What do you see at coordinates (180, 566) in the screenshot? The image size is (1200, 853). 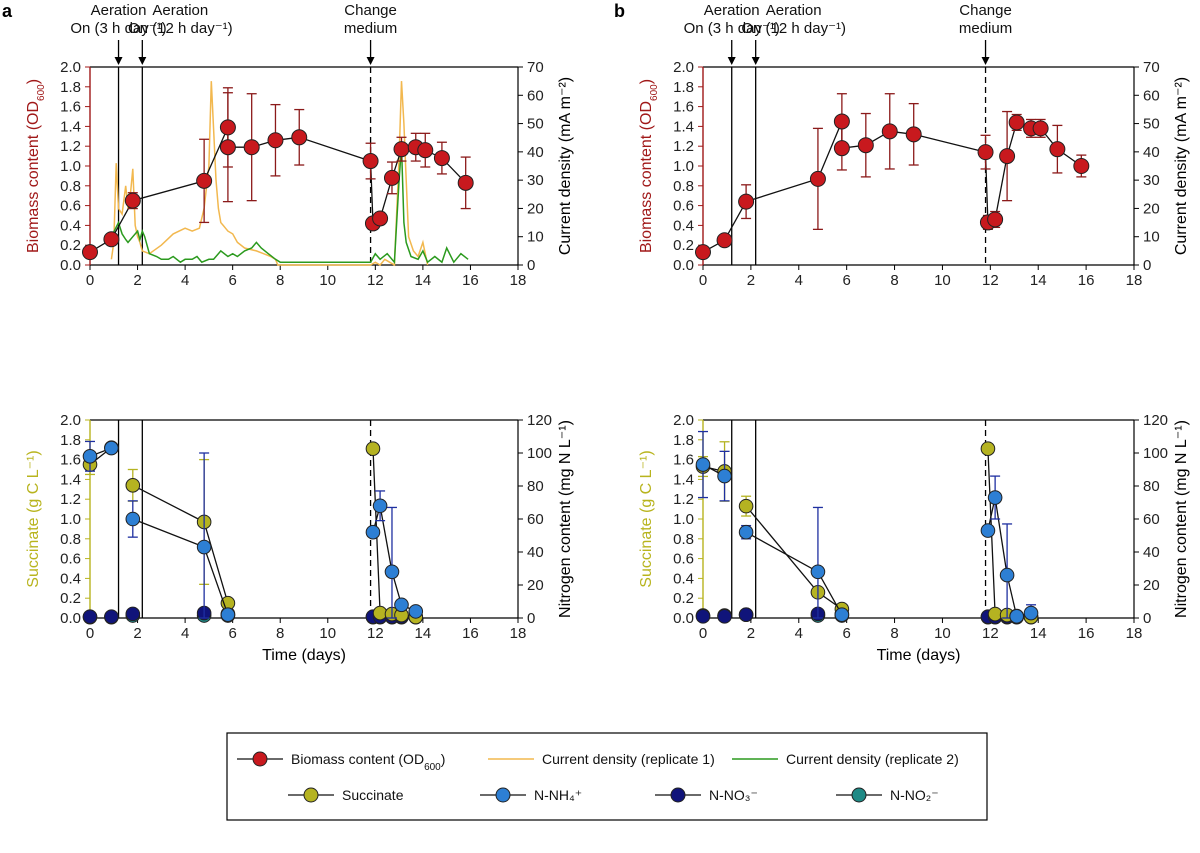 I see `series-connector-nh4` at bounding box center [180, 566].